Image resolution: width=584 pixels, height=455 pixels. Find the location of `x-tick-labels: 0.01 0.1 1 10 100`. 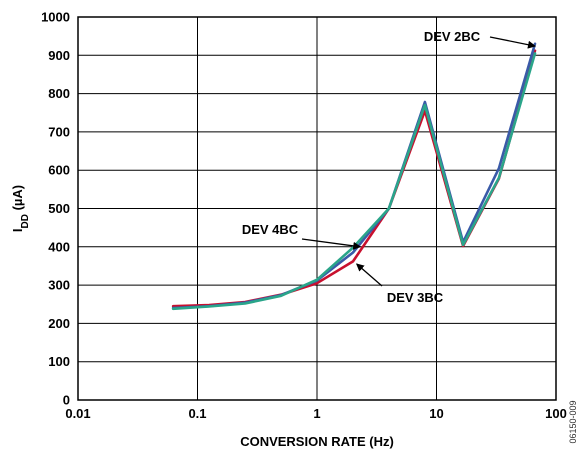

x-tick-labels: 0.01 0.1 1 10 100 is located at coordinates (316, 413).